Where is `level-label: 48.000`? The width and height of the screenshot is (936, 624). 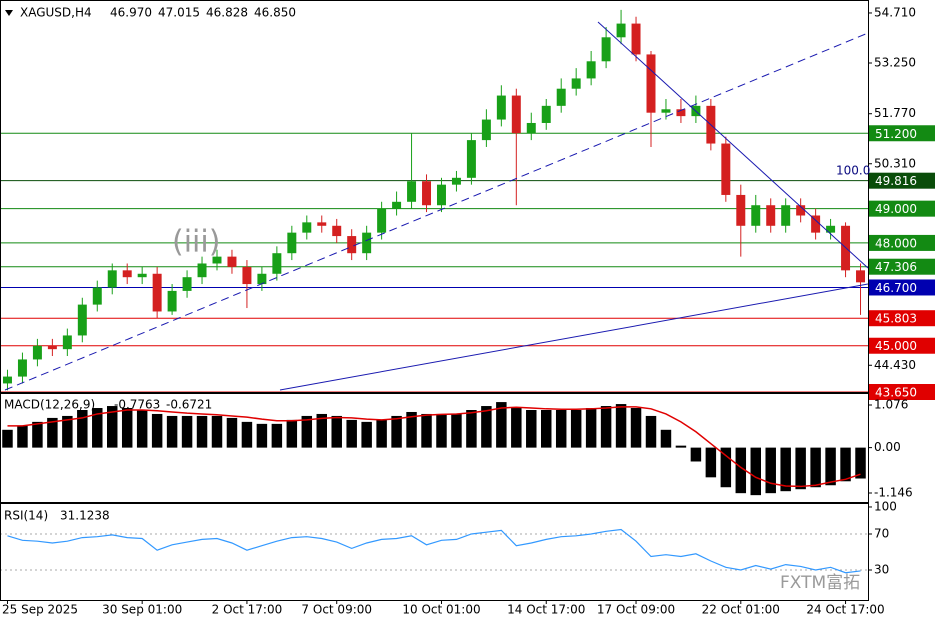
level-label: 48.000 is located at coordinates (896, 243).